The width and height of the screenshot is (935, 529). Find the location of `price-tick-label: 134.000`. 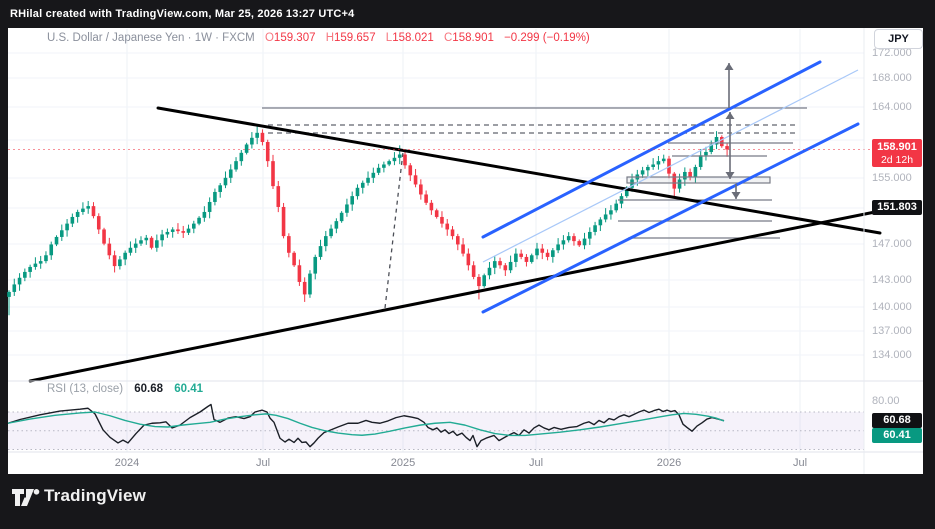

price-tick-label: 134.000 is located at coordinates (892, 355).